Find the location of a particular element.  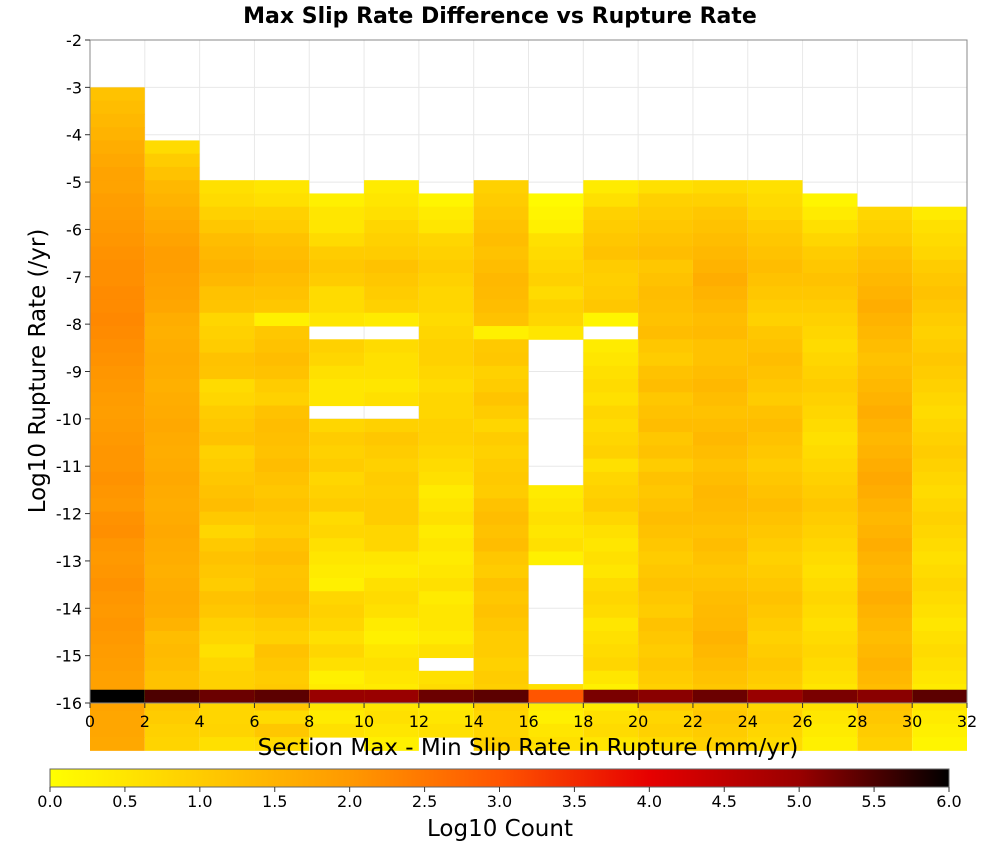

x-tick-label: 32 is located at coordinates (967, 721).